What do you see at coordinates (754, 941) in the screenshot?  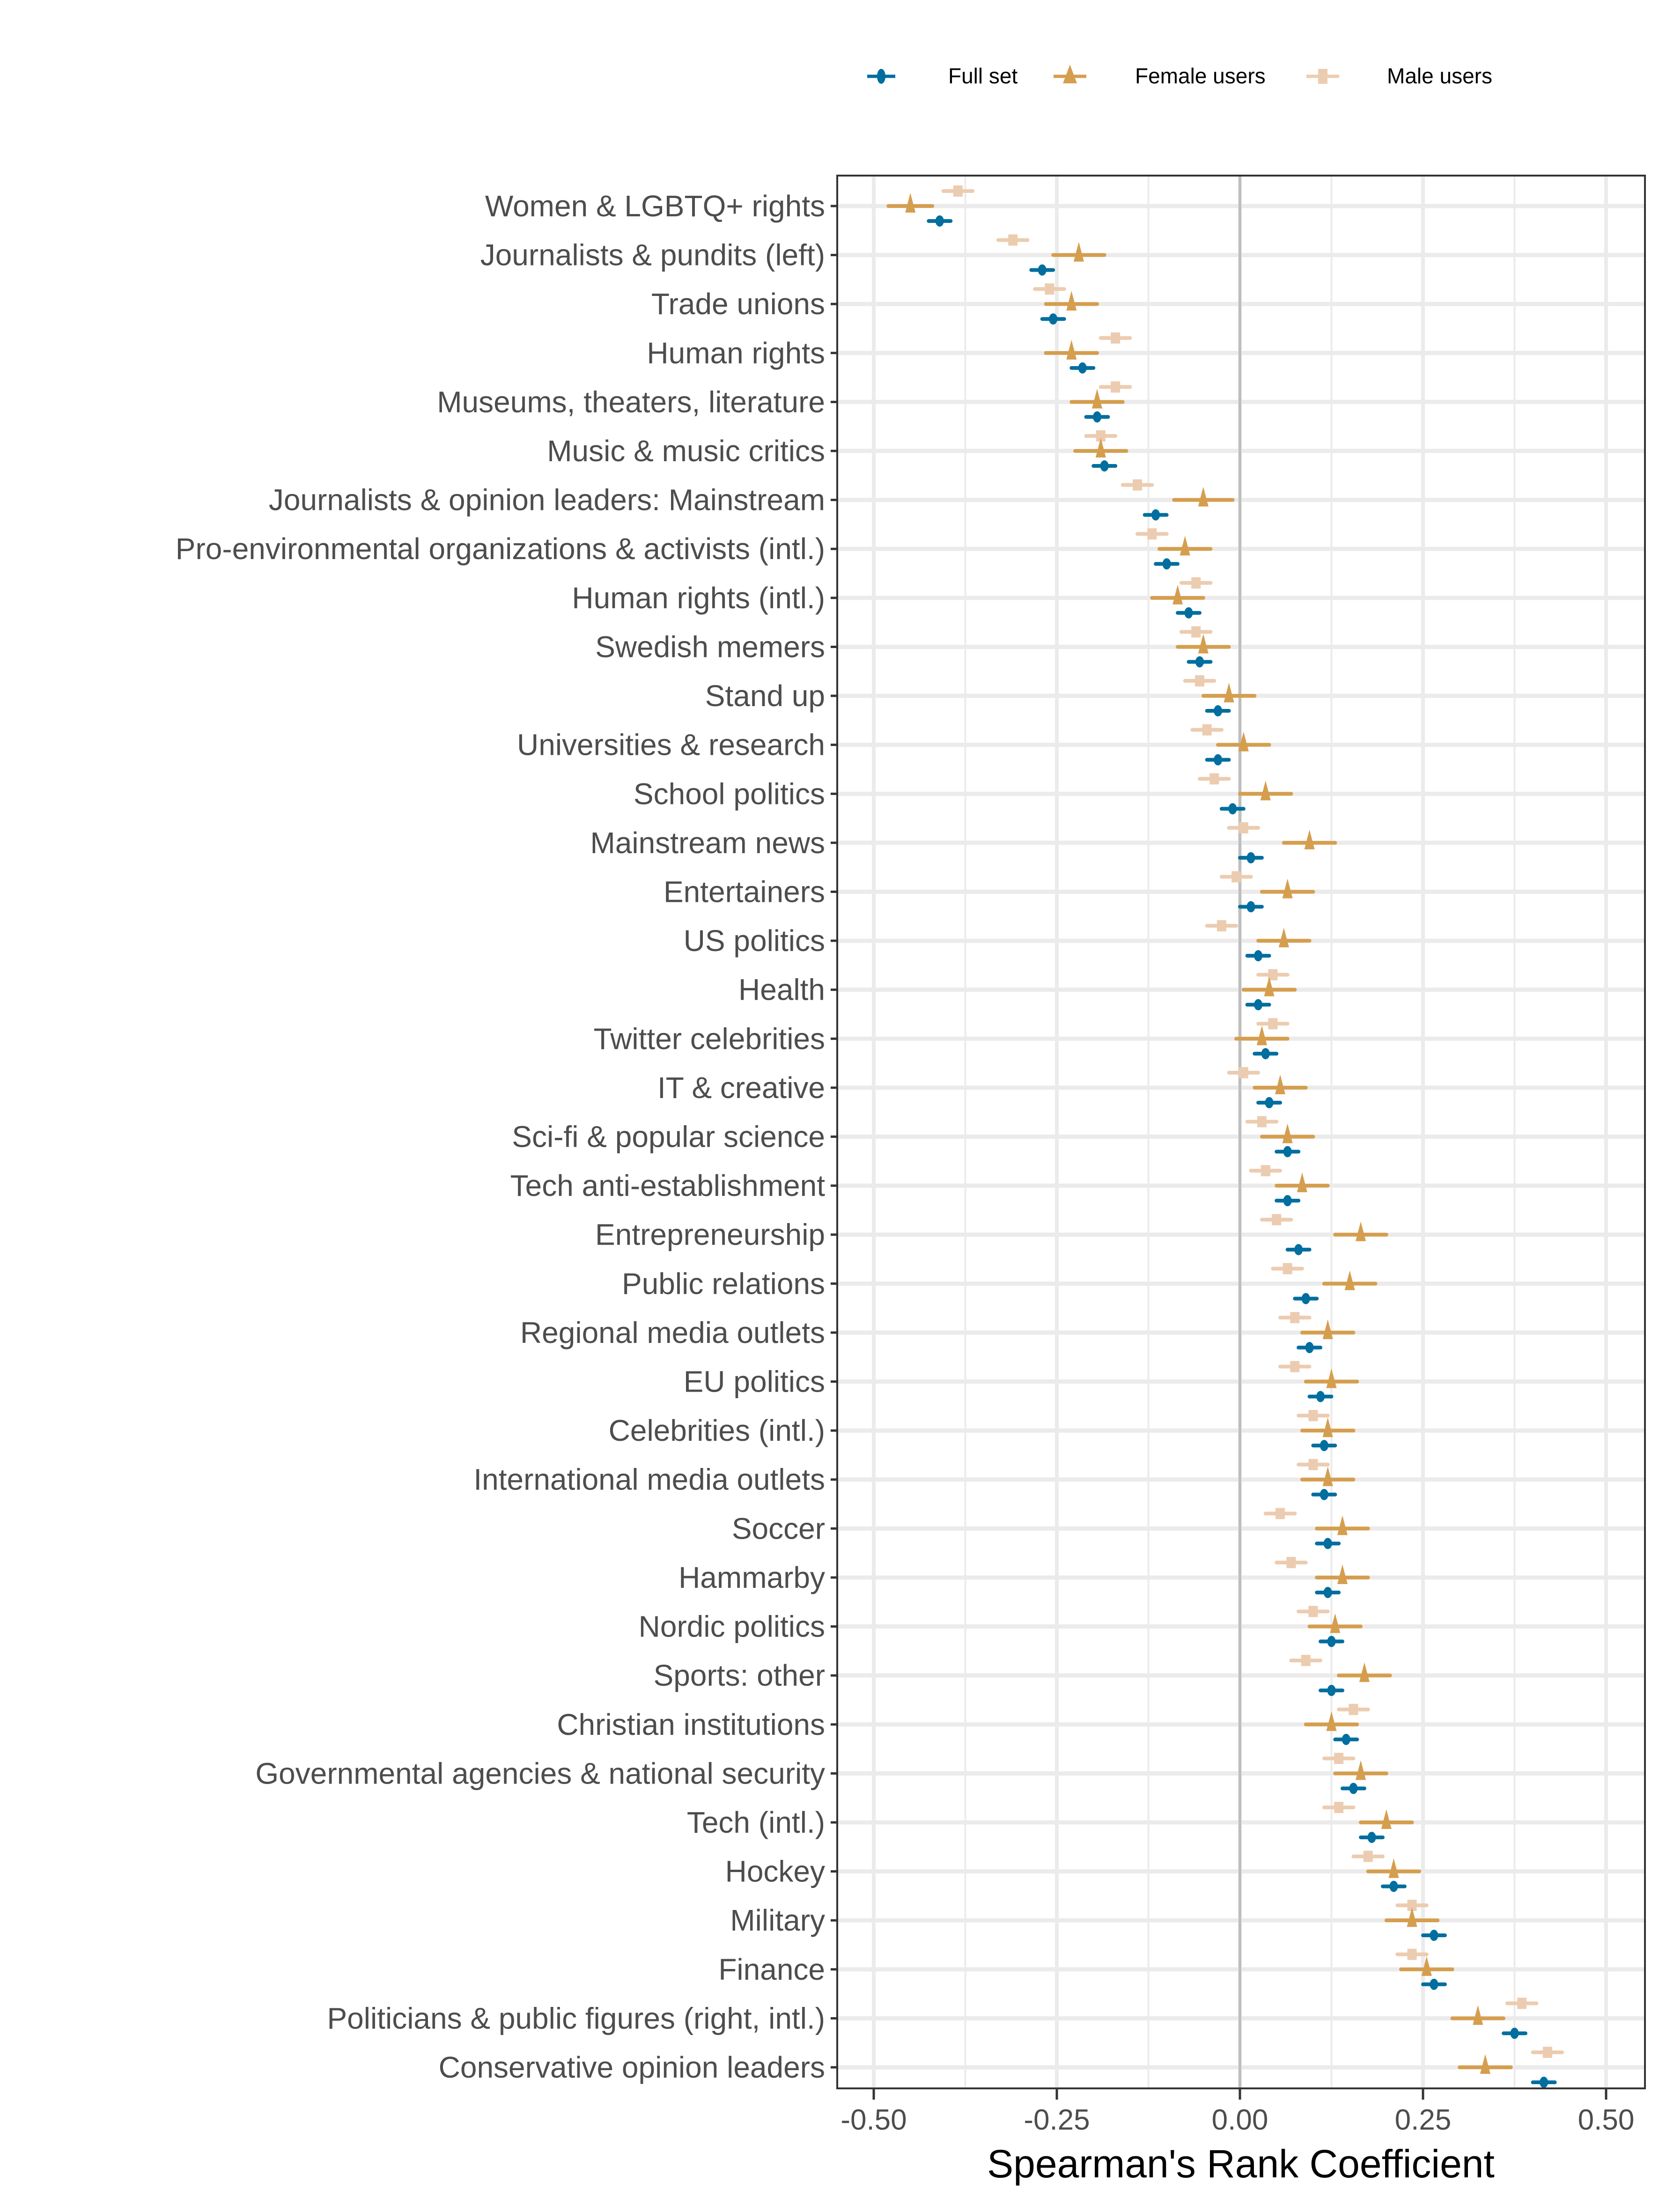 I see `y-tick-label: US politics` at bounding box center [754, 941].